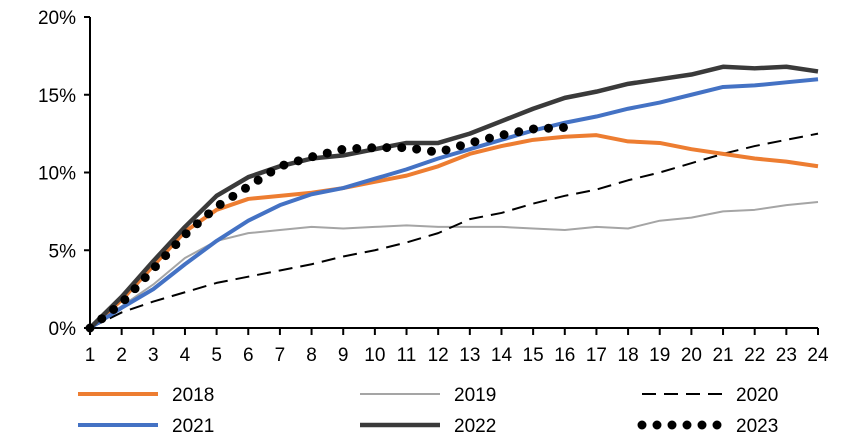 This screenshot has height=442, width=852. Describe the element at coordinates (280, 355) in the screenshot. I see `x-tick-label: 7` at that location.